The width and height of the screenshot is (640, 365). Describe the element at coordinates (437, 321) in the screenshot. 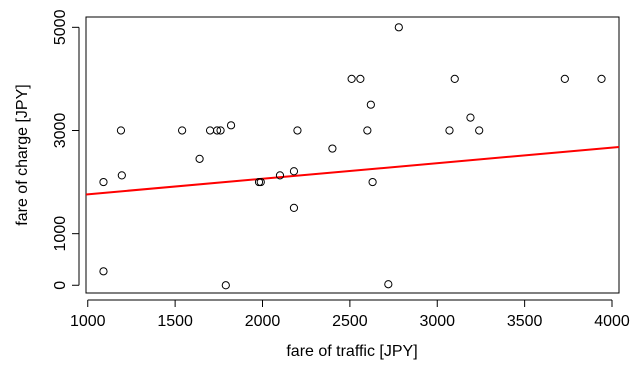

I see `x-tick-label: 3000` at that location.